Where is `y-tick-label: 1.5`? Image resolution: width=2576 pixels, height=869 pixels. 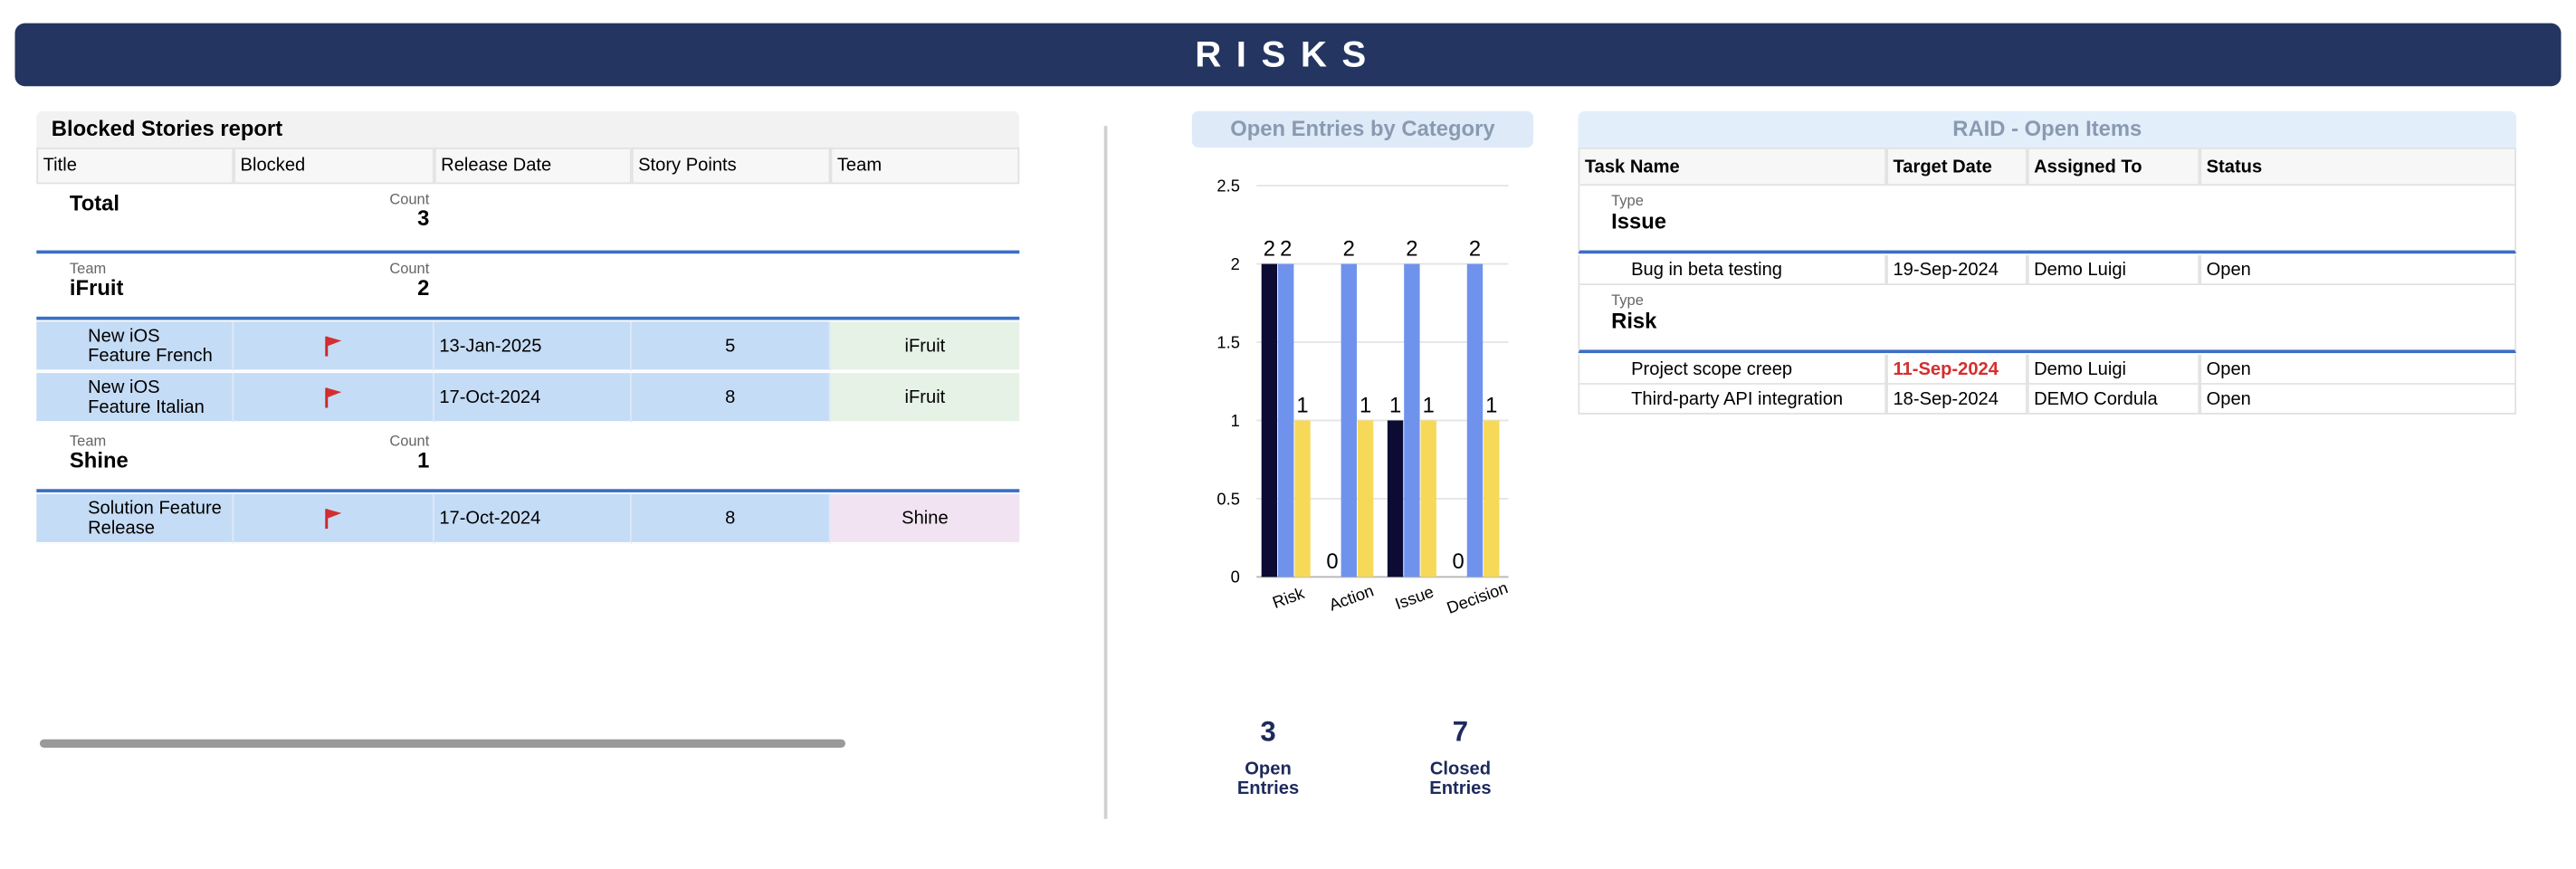 y-tick-label: 1.5 is located at coordinates (1228, 341).